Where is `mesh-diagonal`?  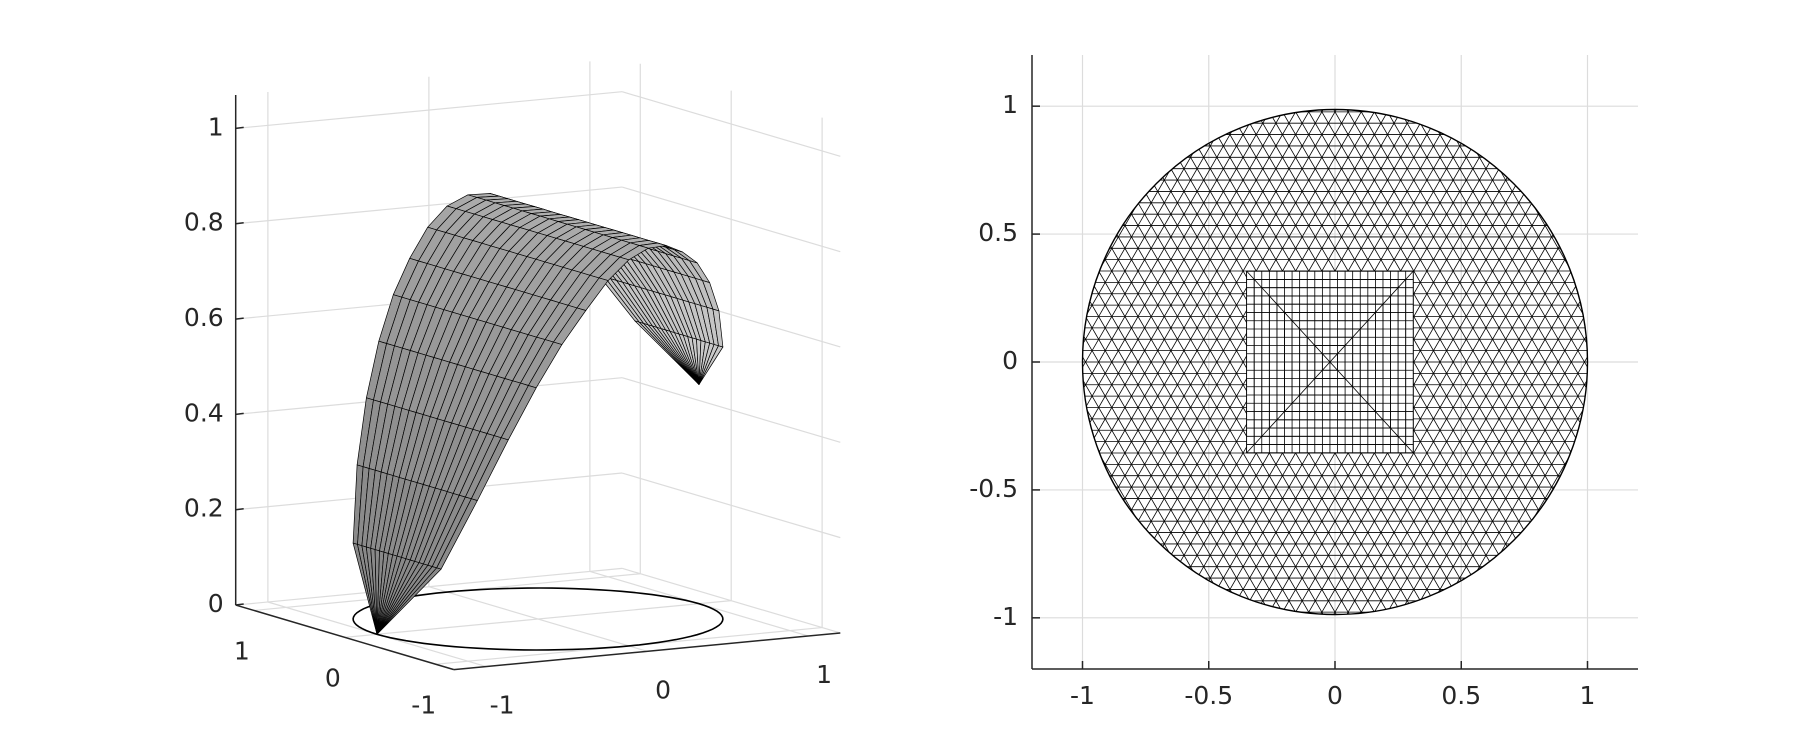
mesh-diagonal is located at coordinates (1330, 362).